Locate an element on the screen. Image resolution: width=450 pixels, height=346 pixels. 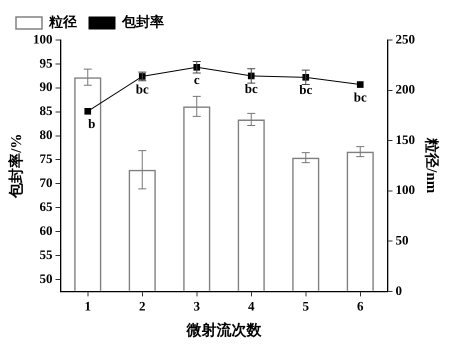
x-tick-label: 4 is located at coordinates (251, 306).